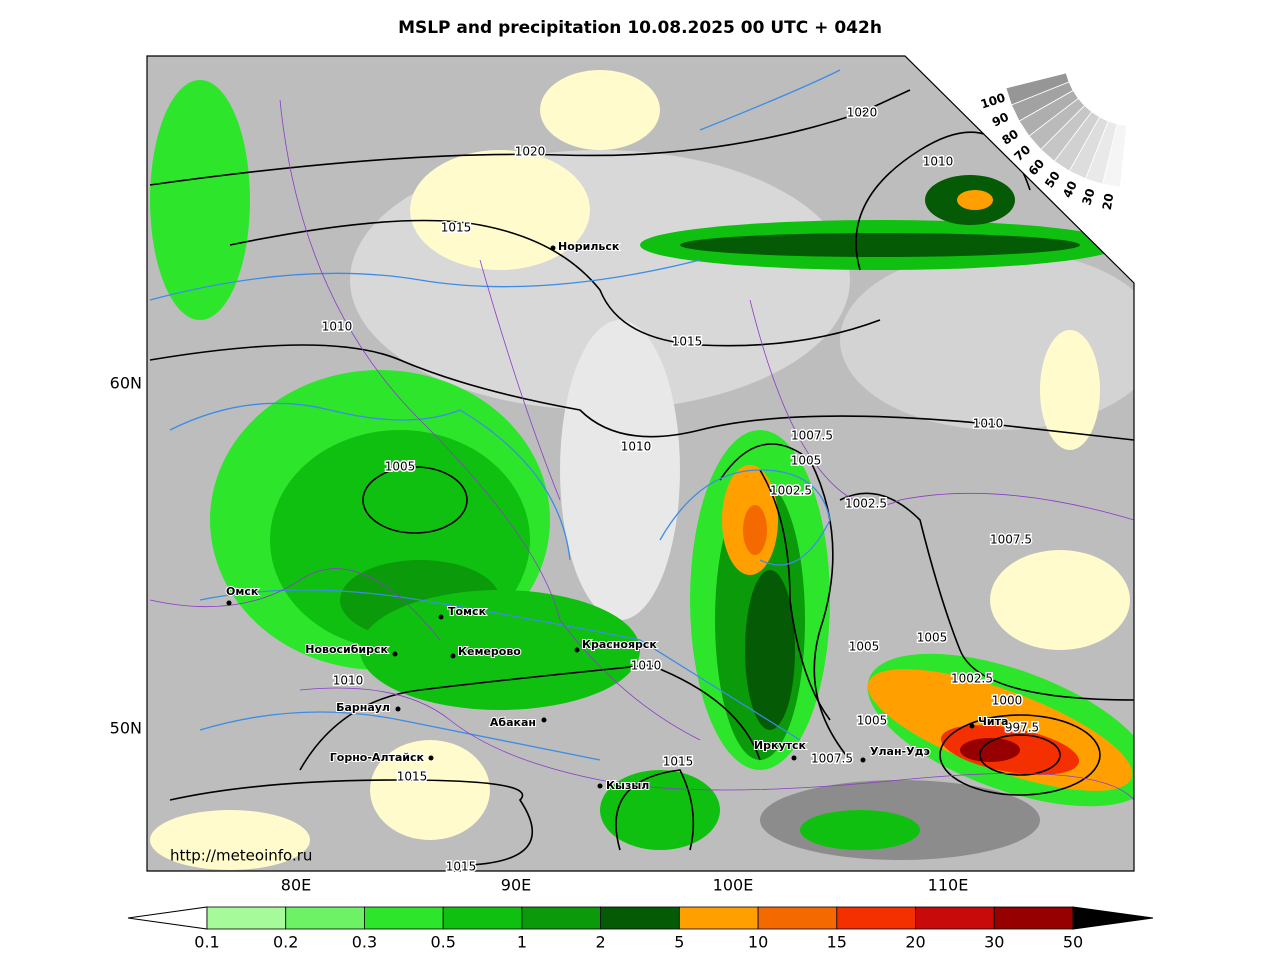 This screenshot has width=1281, height=963. What do you see at coordinates (1115, 155) in the screenshot?
I see `cloud-wedge` at bounding box center [1115, 155].